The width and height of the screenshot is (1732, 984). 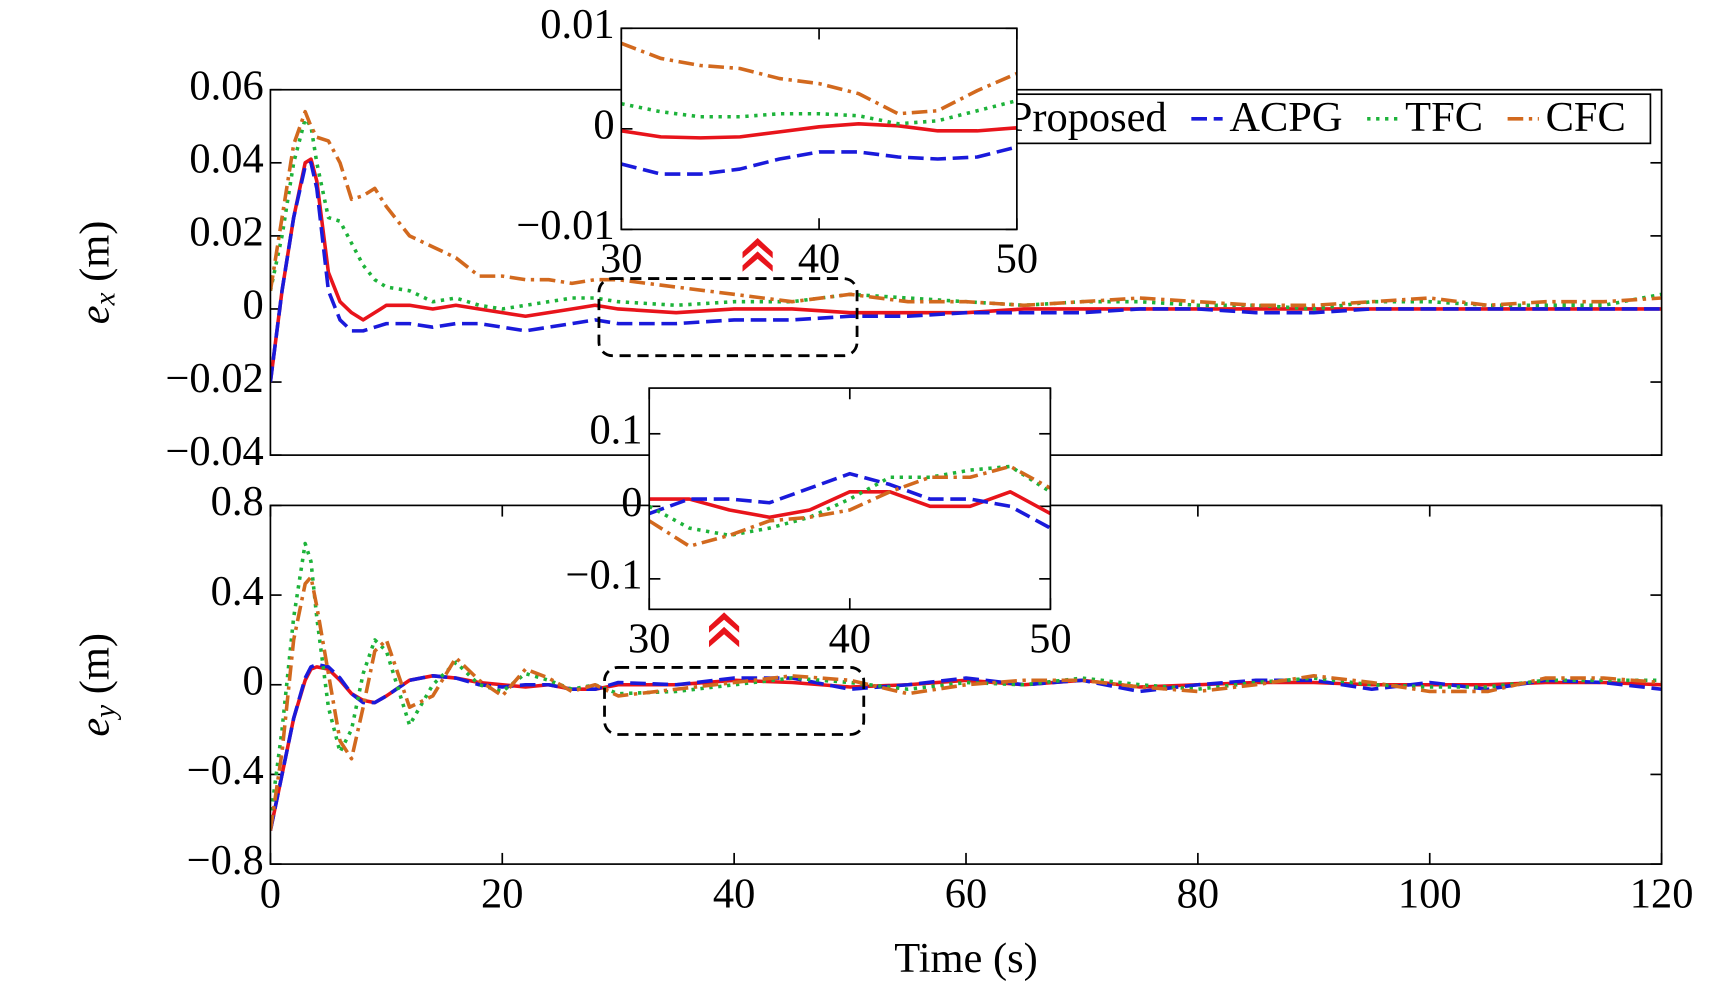 I want to click on legend: Proposed ACPG TFC CFC, so click(x=1307, y=119).